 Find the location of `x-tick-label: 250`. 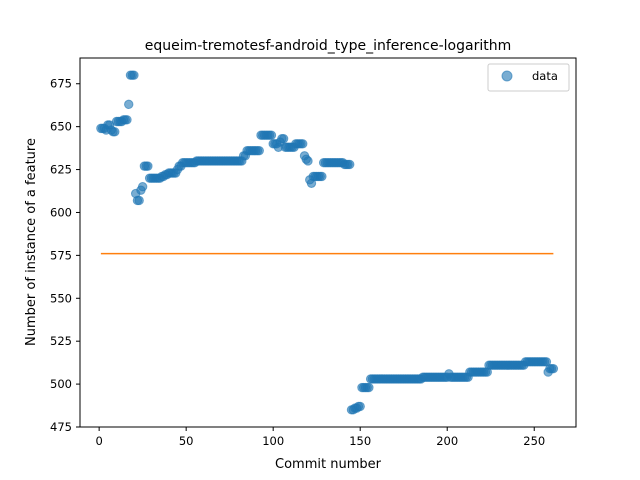

x-tick-label: 250 is located at coordinates (534, 441).